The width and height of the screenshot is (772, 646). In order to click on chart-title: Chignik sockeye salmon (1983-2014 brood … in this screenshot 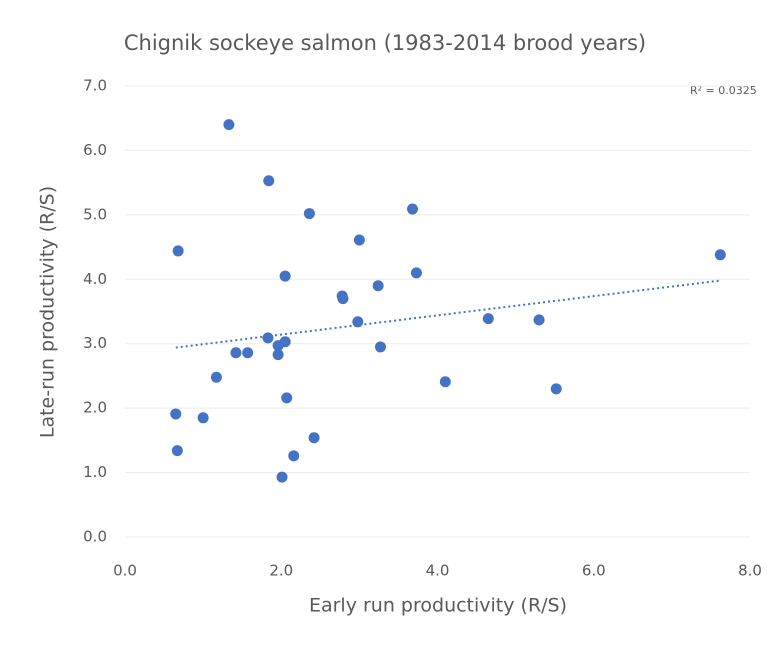, I will do `click(385, 43)`.